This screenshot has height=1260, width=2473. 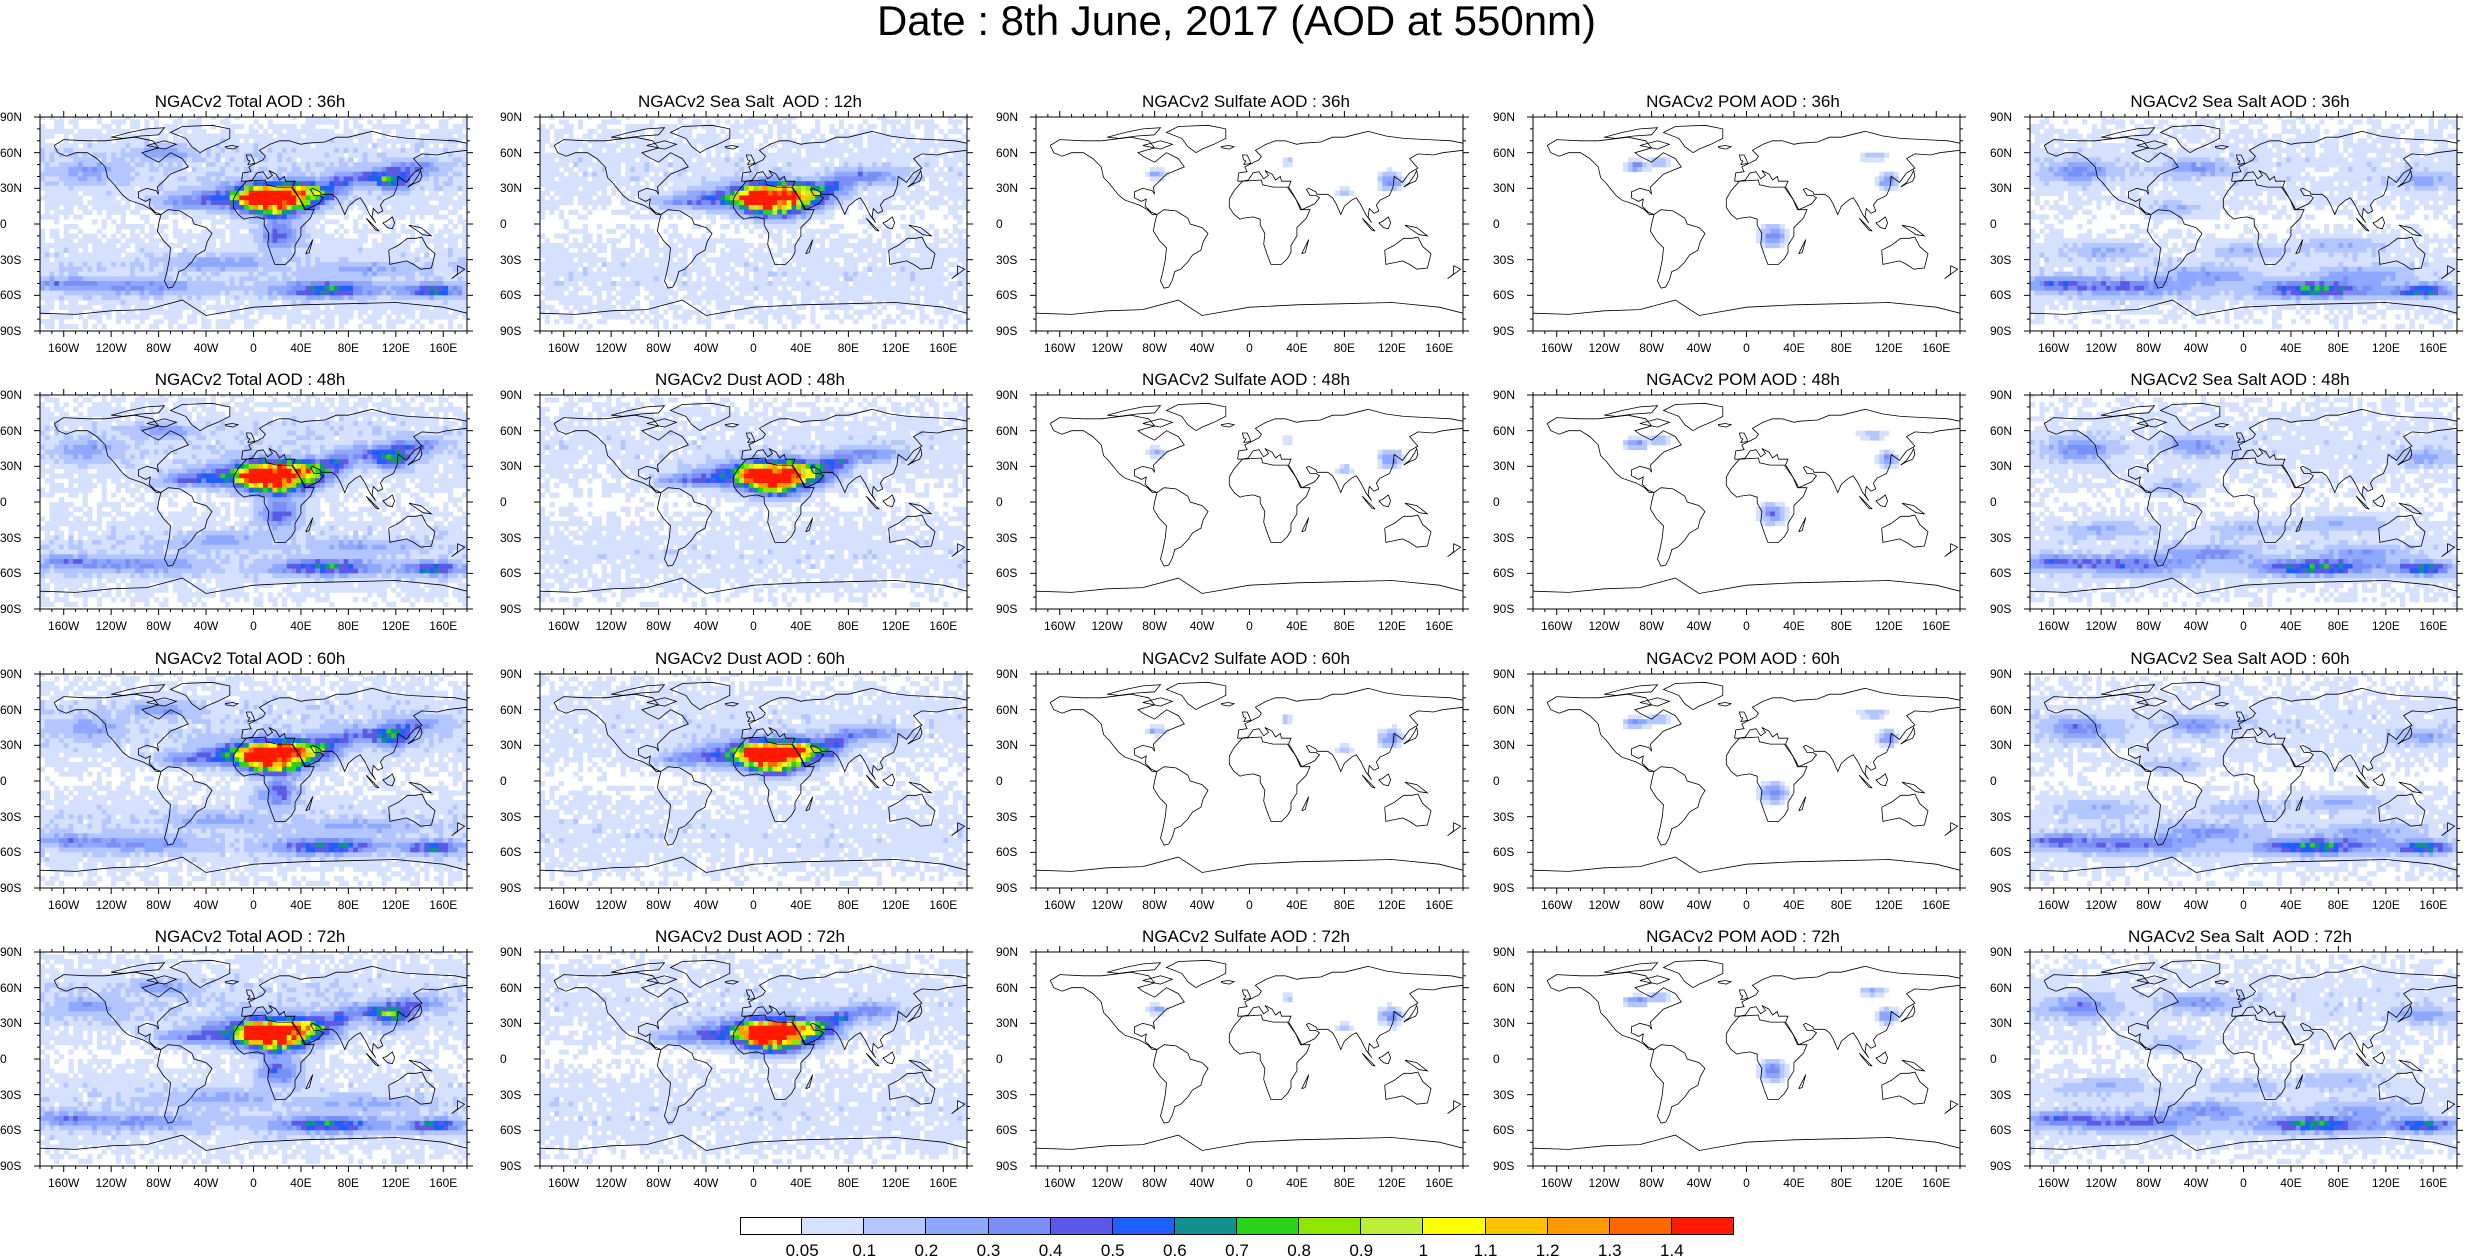 What do you see at coordinates (2386, 1183) in the screenshot?
I see `lon-tick-label: 120E` at bounding box center [2386, 1183].